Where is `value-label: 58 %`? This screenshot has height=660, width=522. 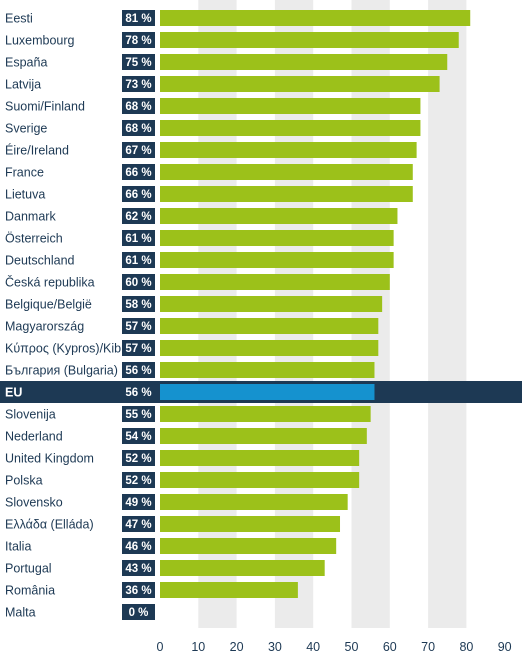
value-label: 58 % is located at coordinates (138, 305).